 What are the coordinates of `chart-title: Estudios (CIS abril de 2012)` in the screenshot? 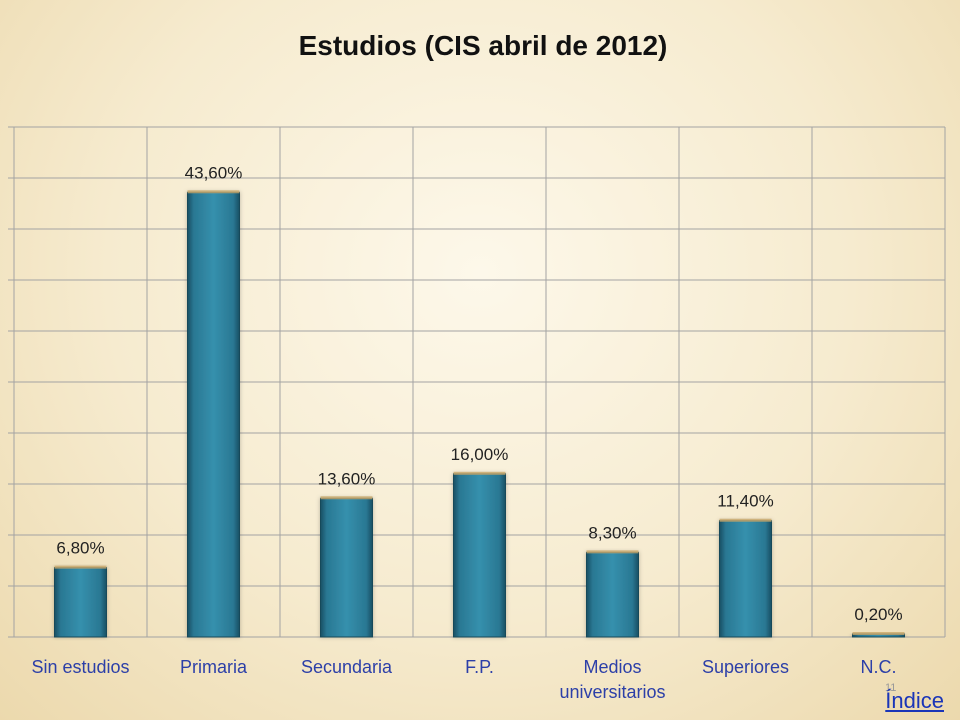 It's located at (483, 45).